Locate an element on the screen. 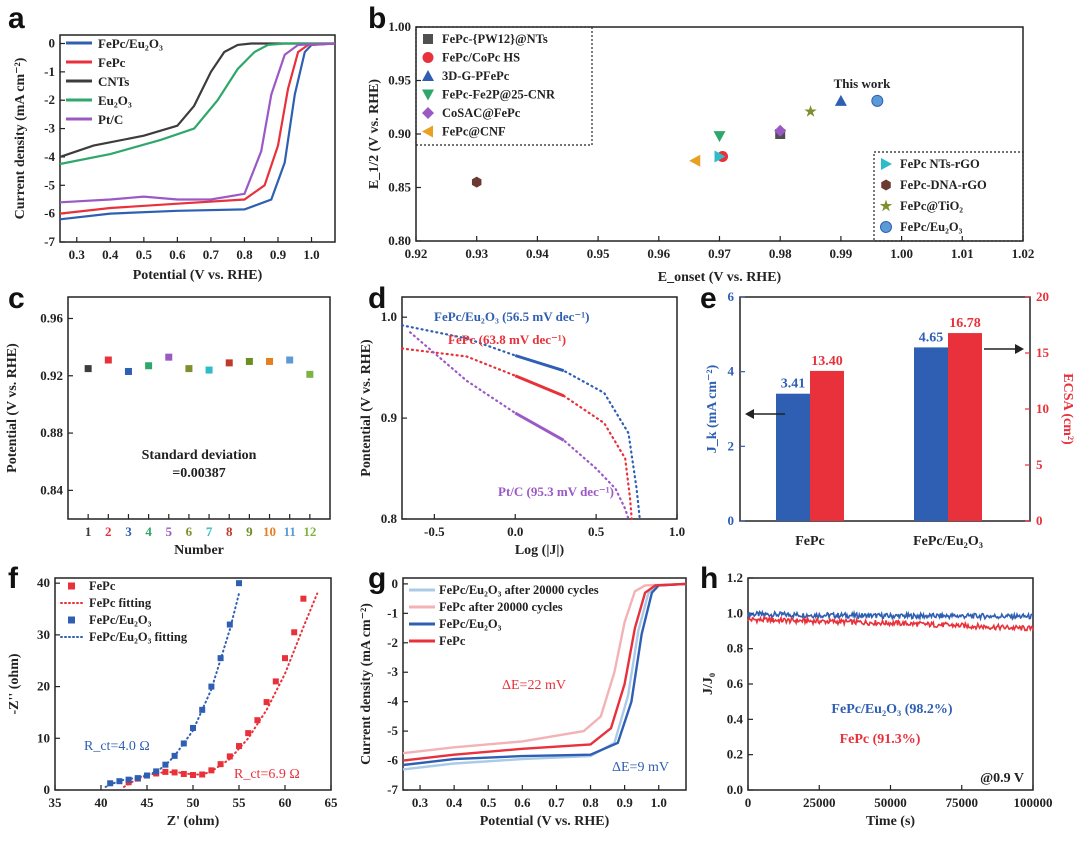 The height and width of the screenshot is (841, 1080). panel-c-ytick-label: 0.92 is located at coordinates (51, 375).